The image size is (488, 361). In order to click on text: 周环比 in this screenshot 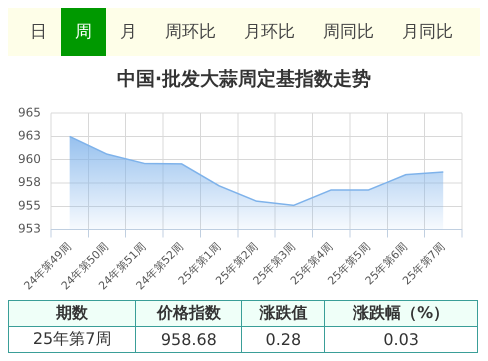, I will do `click(190, 32)`.